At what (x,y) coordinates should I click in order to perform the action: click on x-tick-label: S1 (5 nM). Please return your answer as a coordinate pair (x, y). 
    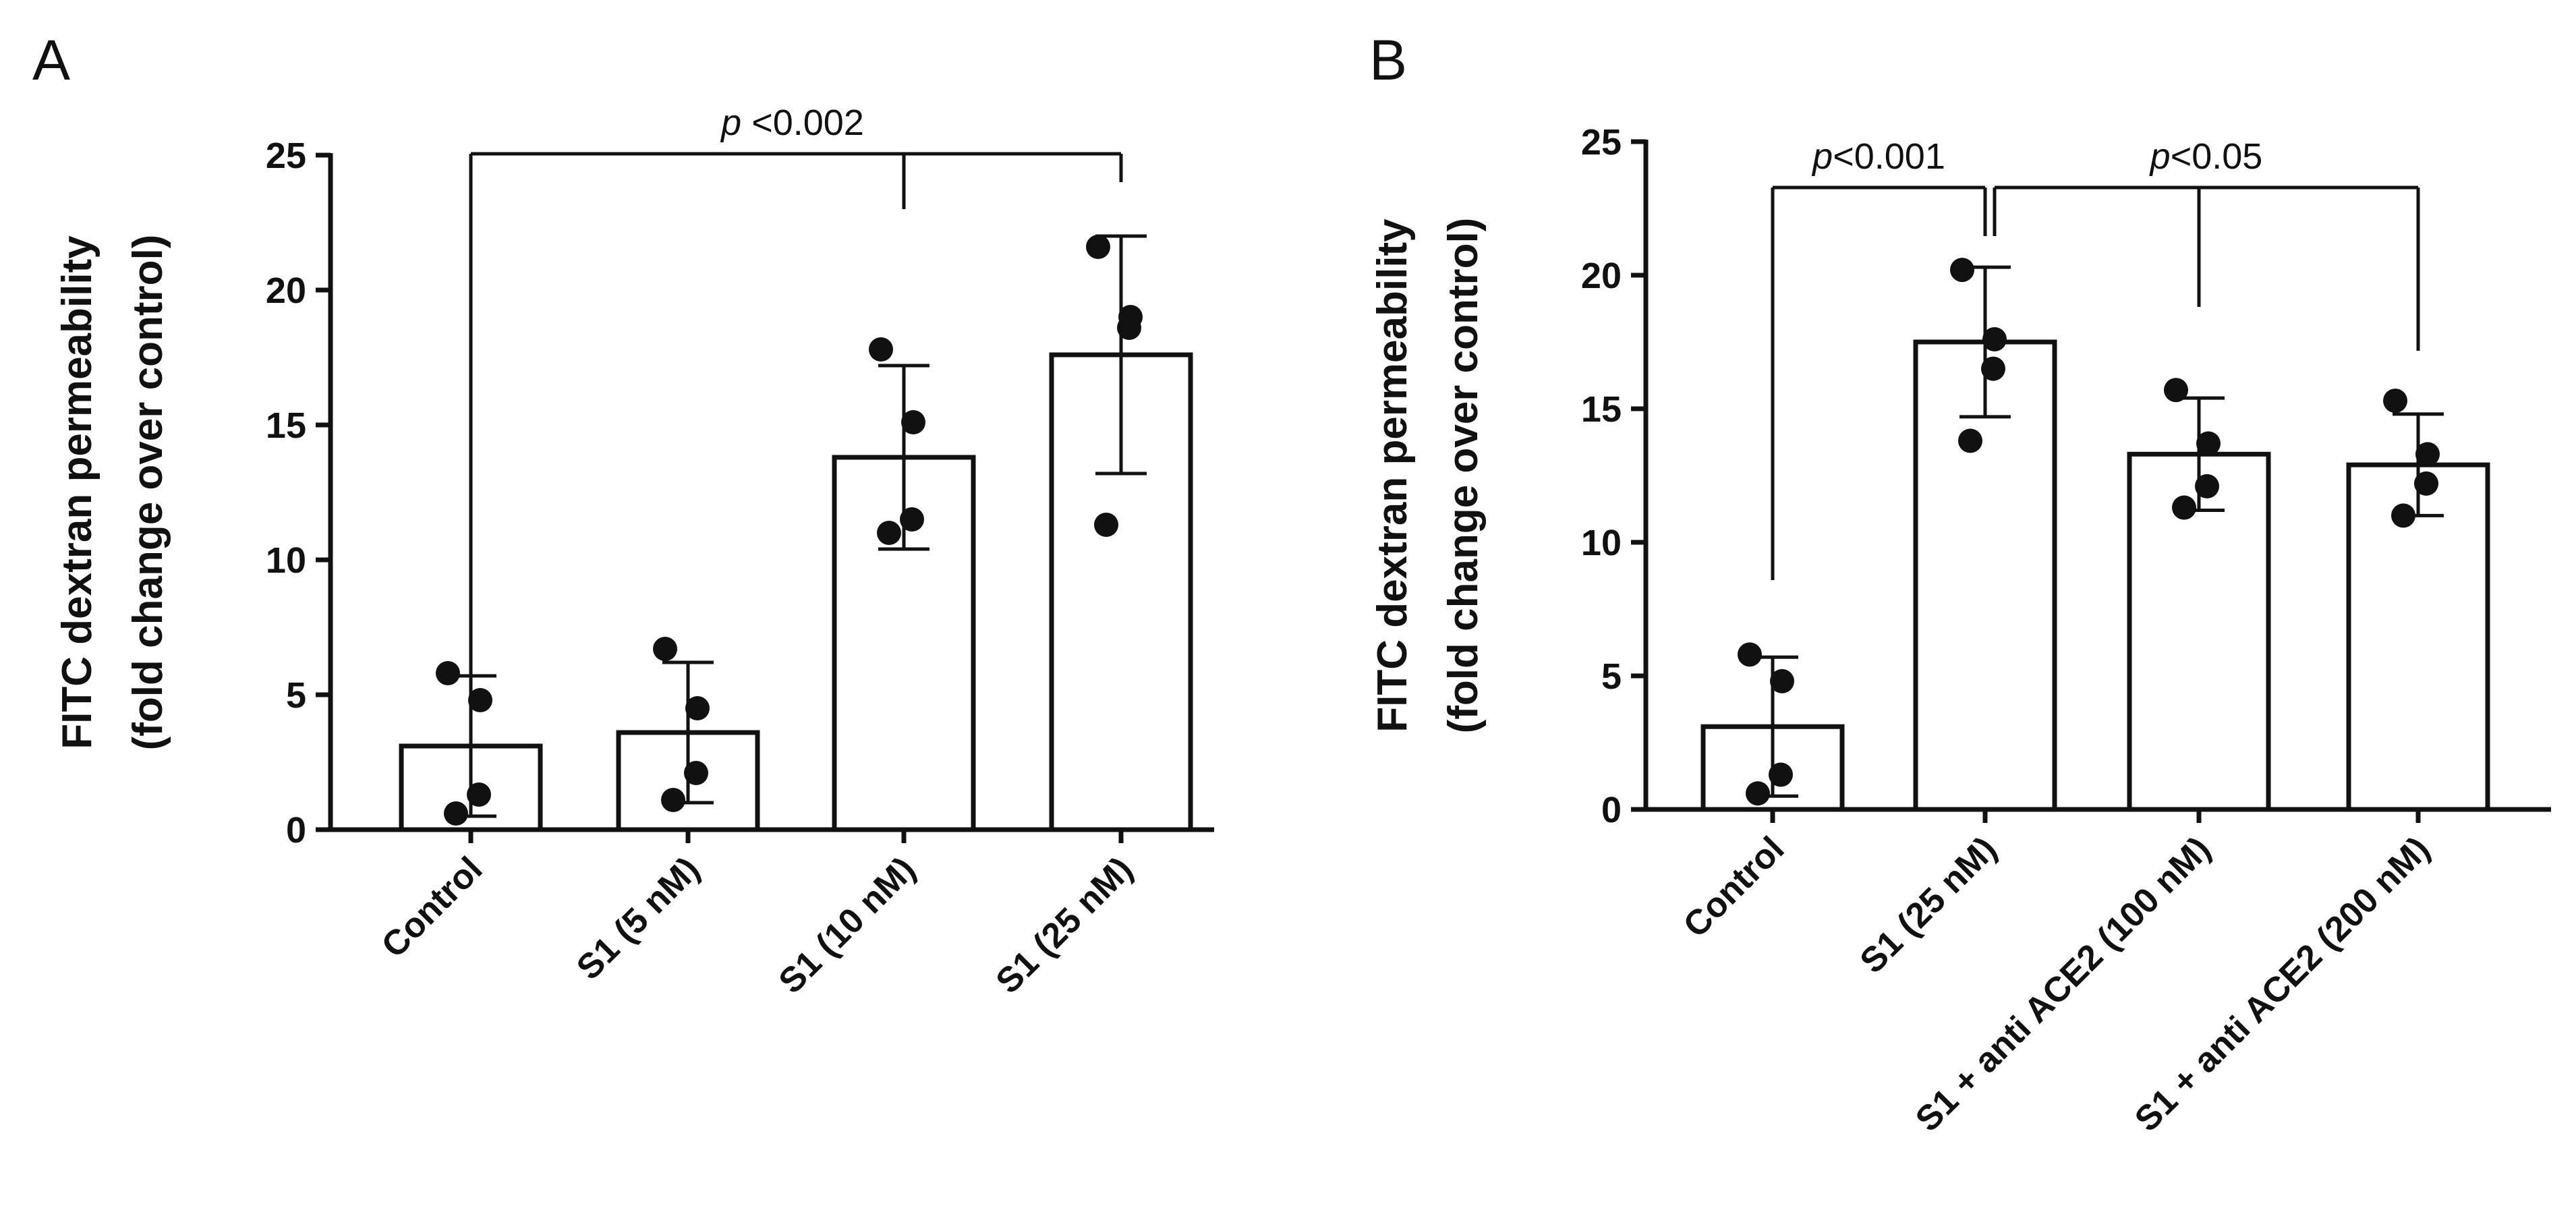
    Looking at the image, I should click on (638, 918).